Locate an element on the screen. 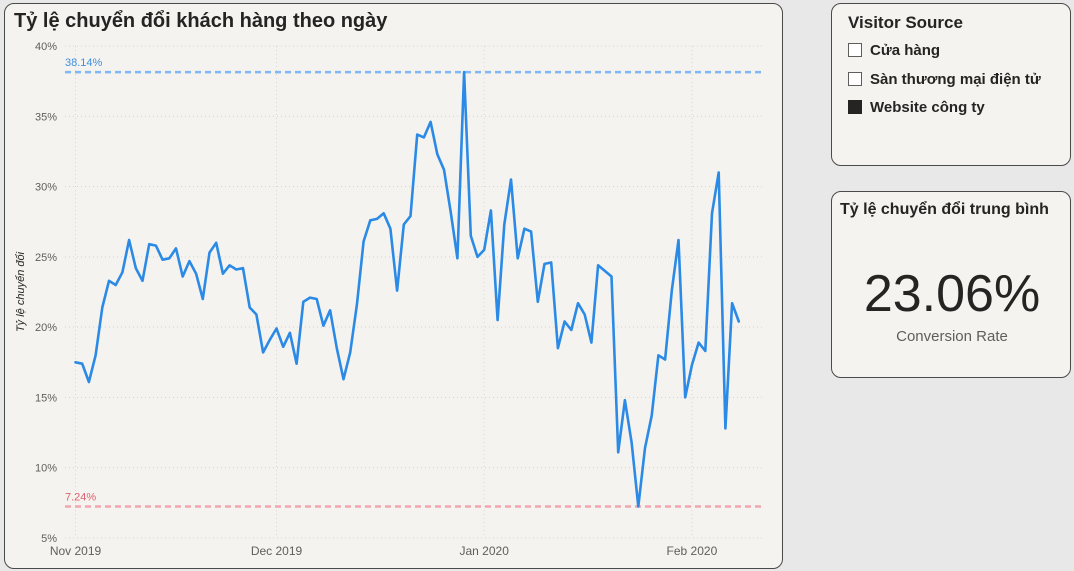 Image resolution: width=1074 pixels, height=571 pixels. slicer-item-label: Sàn thương mại điện tử is located at coordinates (955, 79).